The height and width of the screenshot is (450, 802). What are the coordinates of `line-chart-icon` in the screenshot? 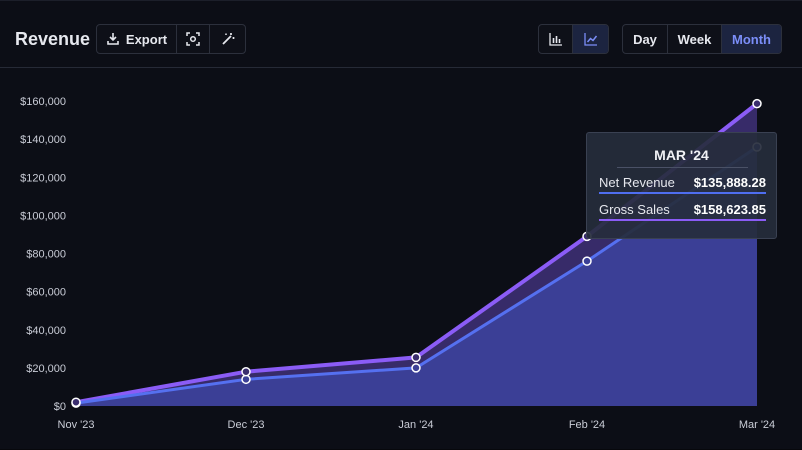 It's located at (590, 39).